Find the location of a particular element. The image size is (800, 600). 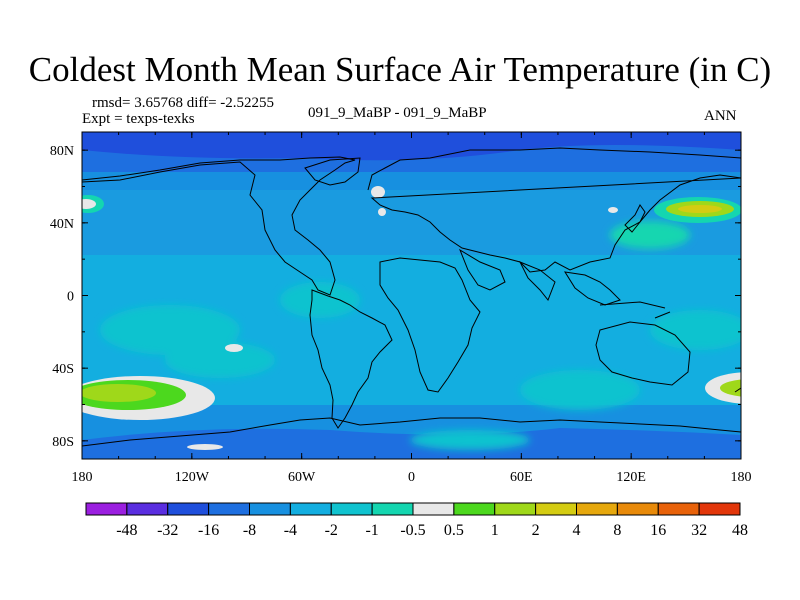

coastline-indonesia is located at coordinates (635, 310).